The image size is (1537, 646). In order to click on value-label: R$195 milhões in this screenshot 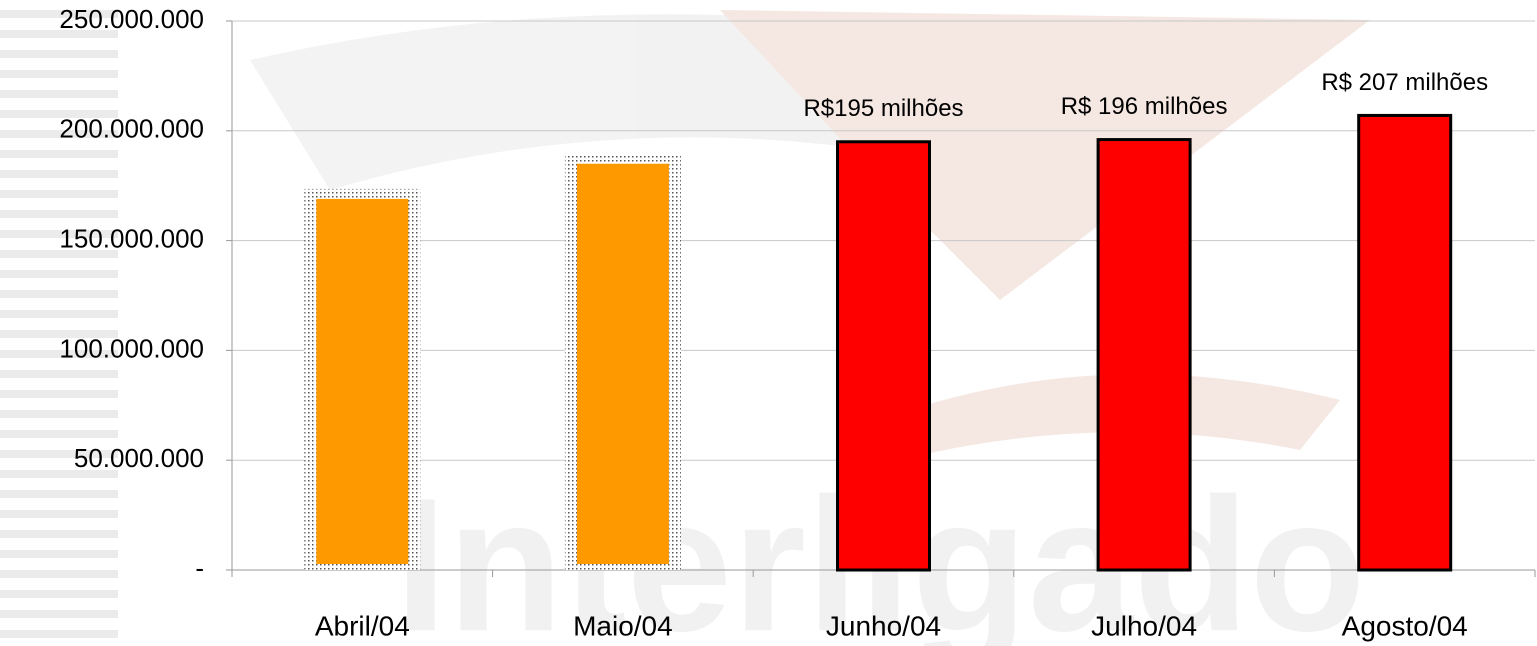, I will do `click(883, 108)`.